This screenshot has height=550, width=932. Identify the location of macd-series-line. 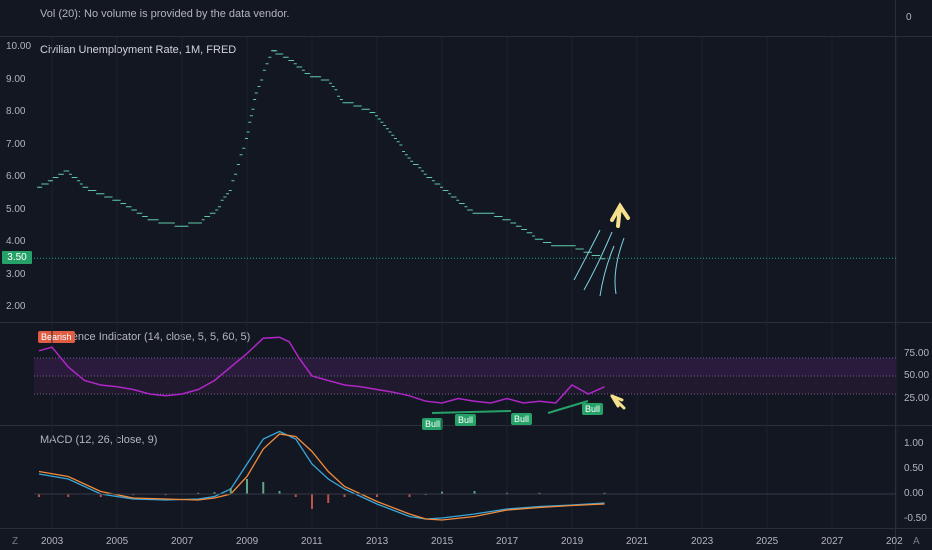
(321, 475).